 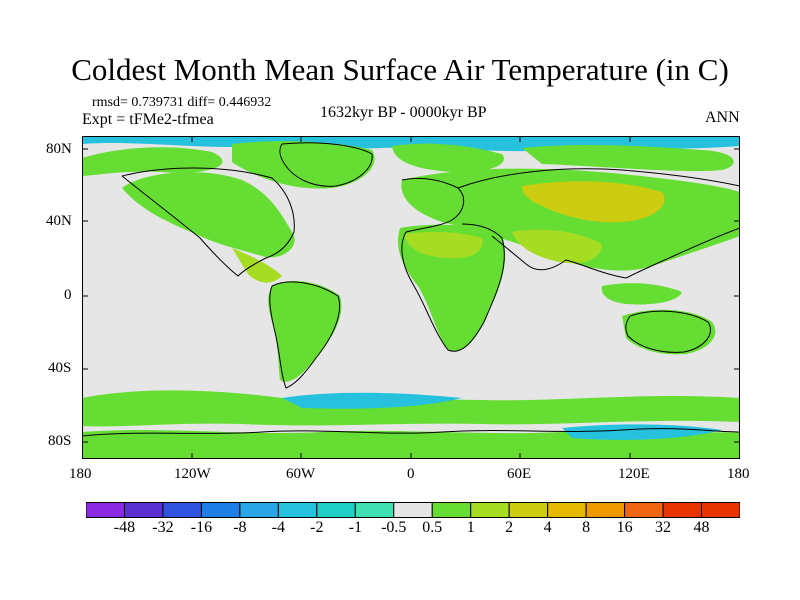 I want to click on lat-label-80n: 80N, so click(x=59, y=149).